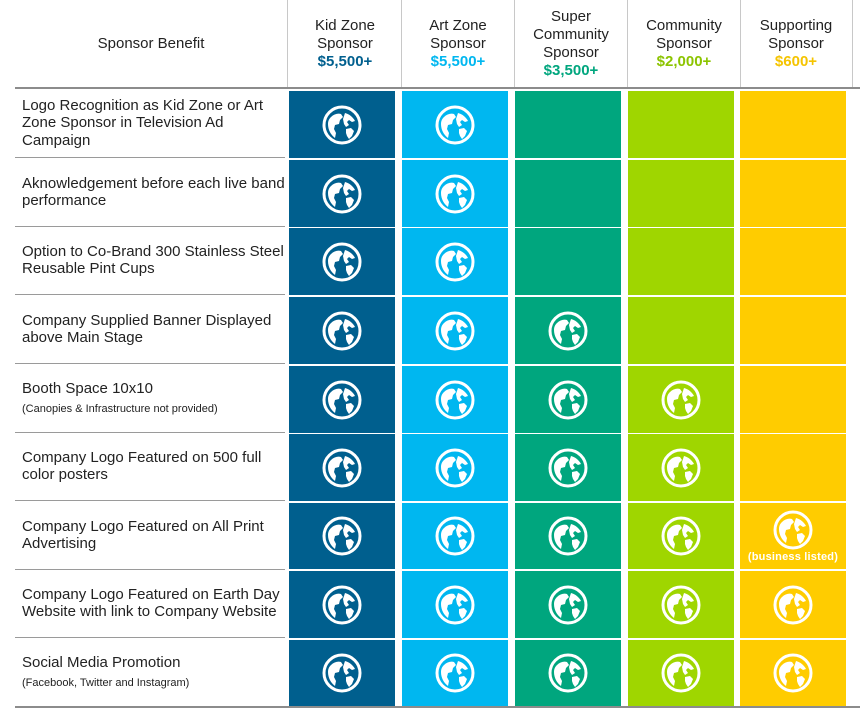  Describe the element at coordinates (684, 25) in the screenshot. I see `tier-name-line1: Community` at that location.